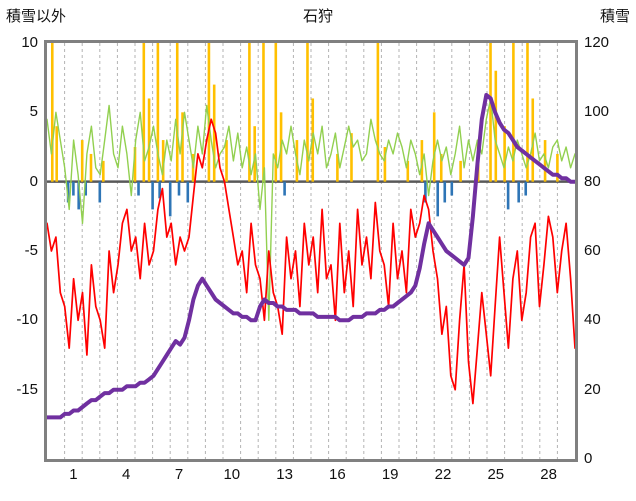  What do you see at coordinates (317, 16) in the screenshot?
I see `chart-title: 石狩` at bounding box center [317, 16].